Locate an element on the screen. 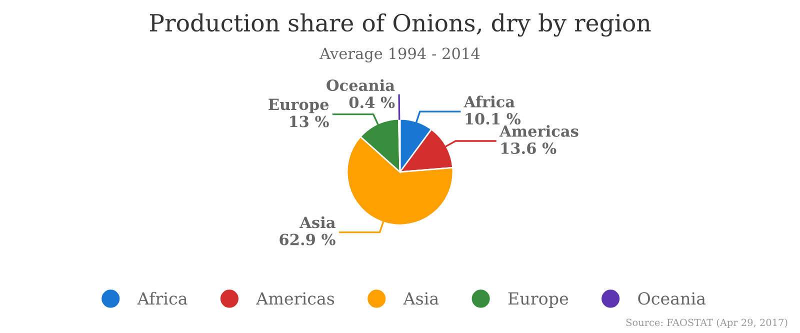  slice-label: Asia is located at coordinates (318, 222).